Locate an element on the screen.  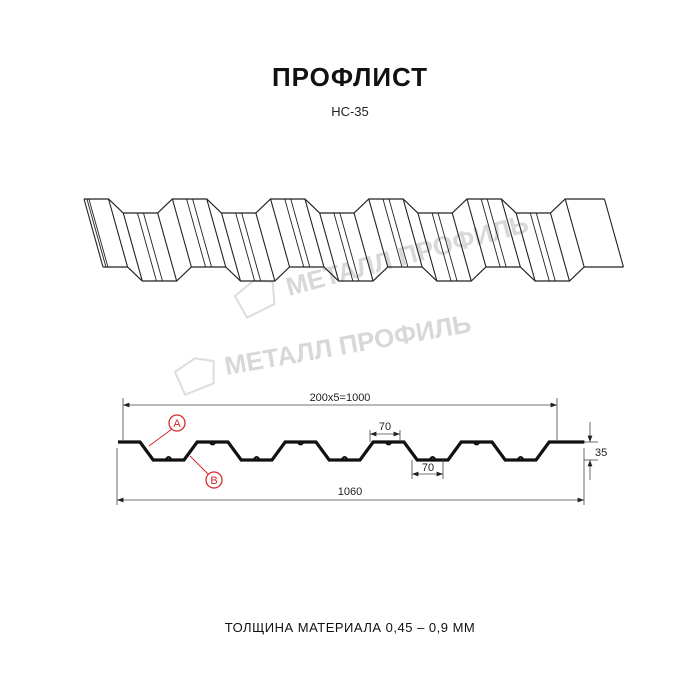
page-title: ПРОФЛИСТ is located at coordinates (350, 77).